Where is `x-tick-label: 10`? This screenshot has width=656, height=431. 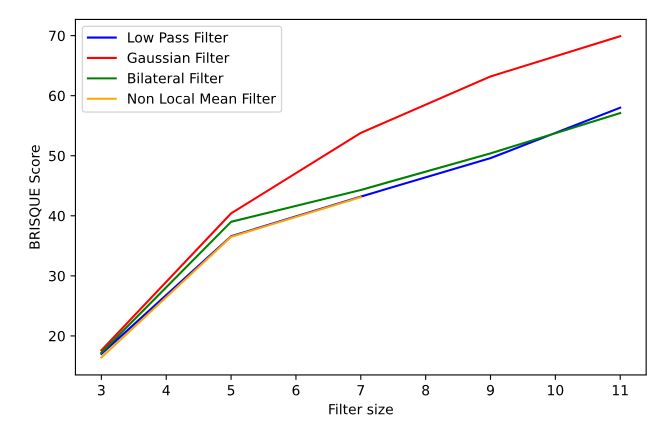 x-tick-label: 10 is located at coordinates (556, 390).